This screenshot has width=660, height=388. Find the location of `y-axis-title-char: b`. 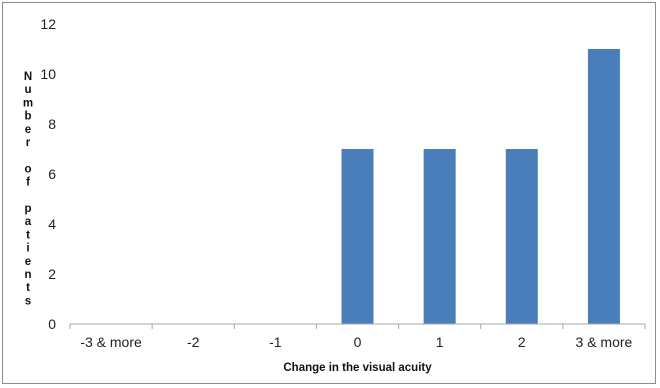

y-axis-title-char: b is located at coordinates (27, 117).